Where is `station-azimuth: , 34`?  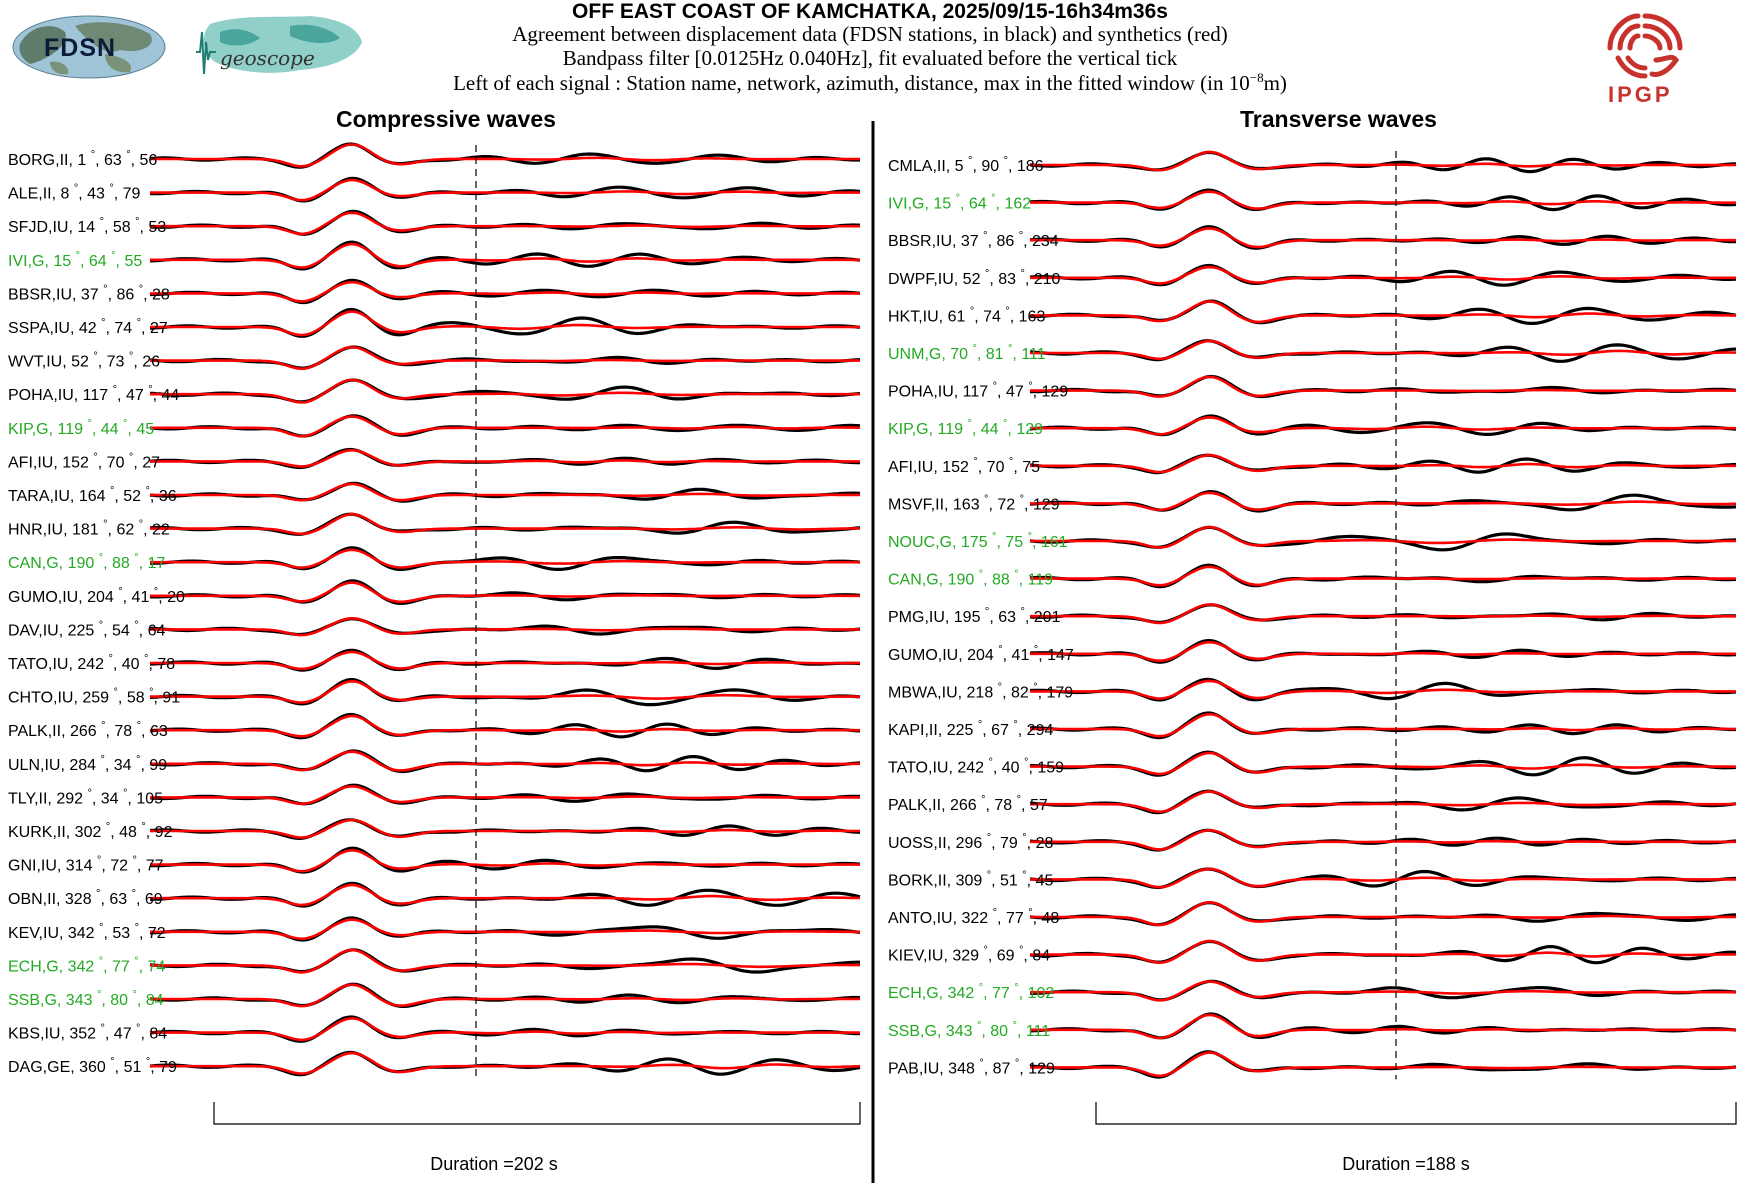 station-azimuth: , 34 is located at coordinates (120, 765).